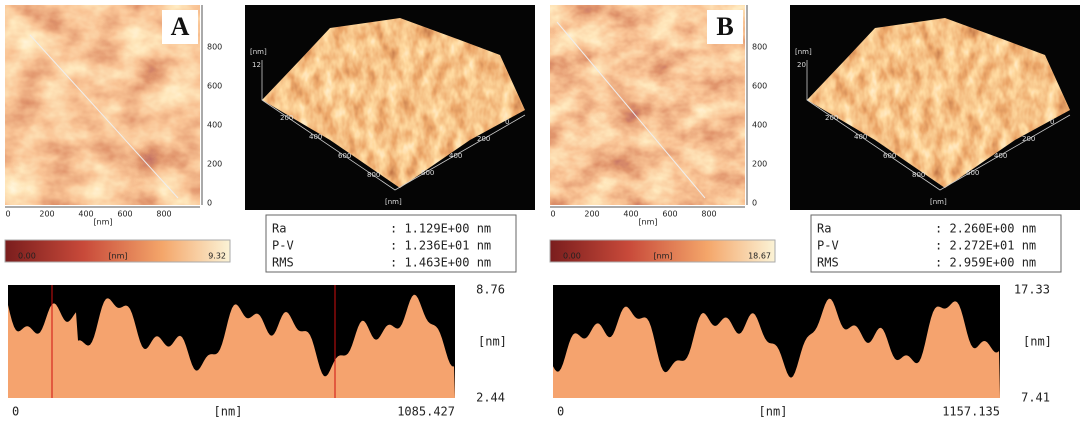 The width and height of the screenshot is (1081, 429). Describe the element at coordinates (759, 256) in the screenshot. I see `colorbar-max: 18.67` at that location.